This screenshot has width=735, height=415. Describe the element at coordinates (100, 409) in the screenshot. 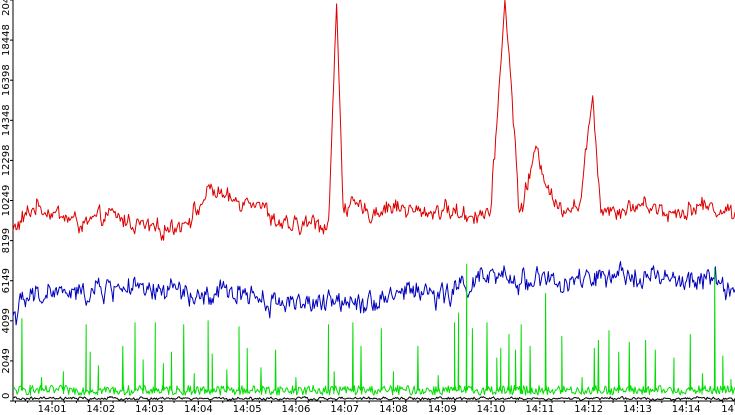

I see `x-tick-label: 14:02` at that location.